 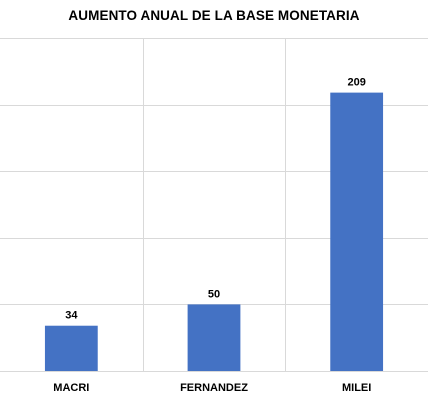 What do you see at coordinates (214, 337) in the screenshot?
I see `bar-fernandez` at bounding box center [214, 337].